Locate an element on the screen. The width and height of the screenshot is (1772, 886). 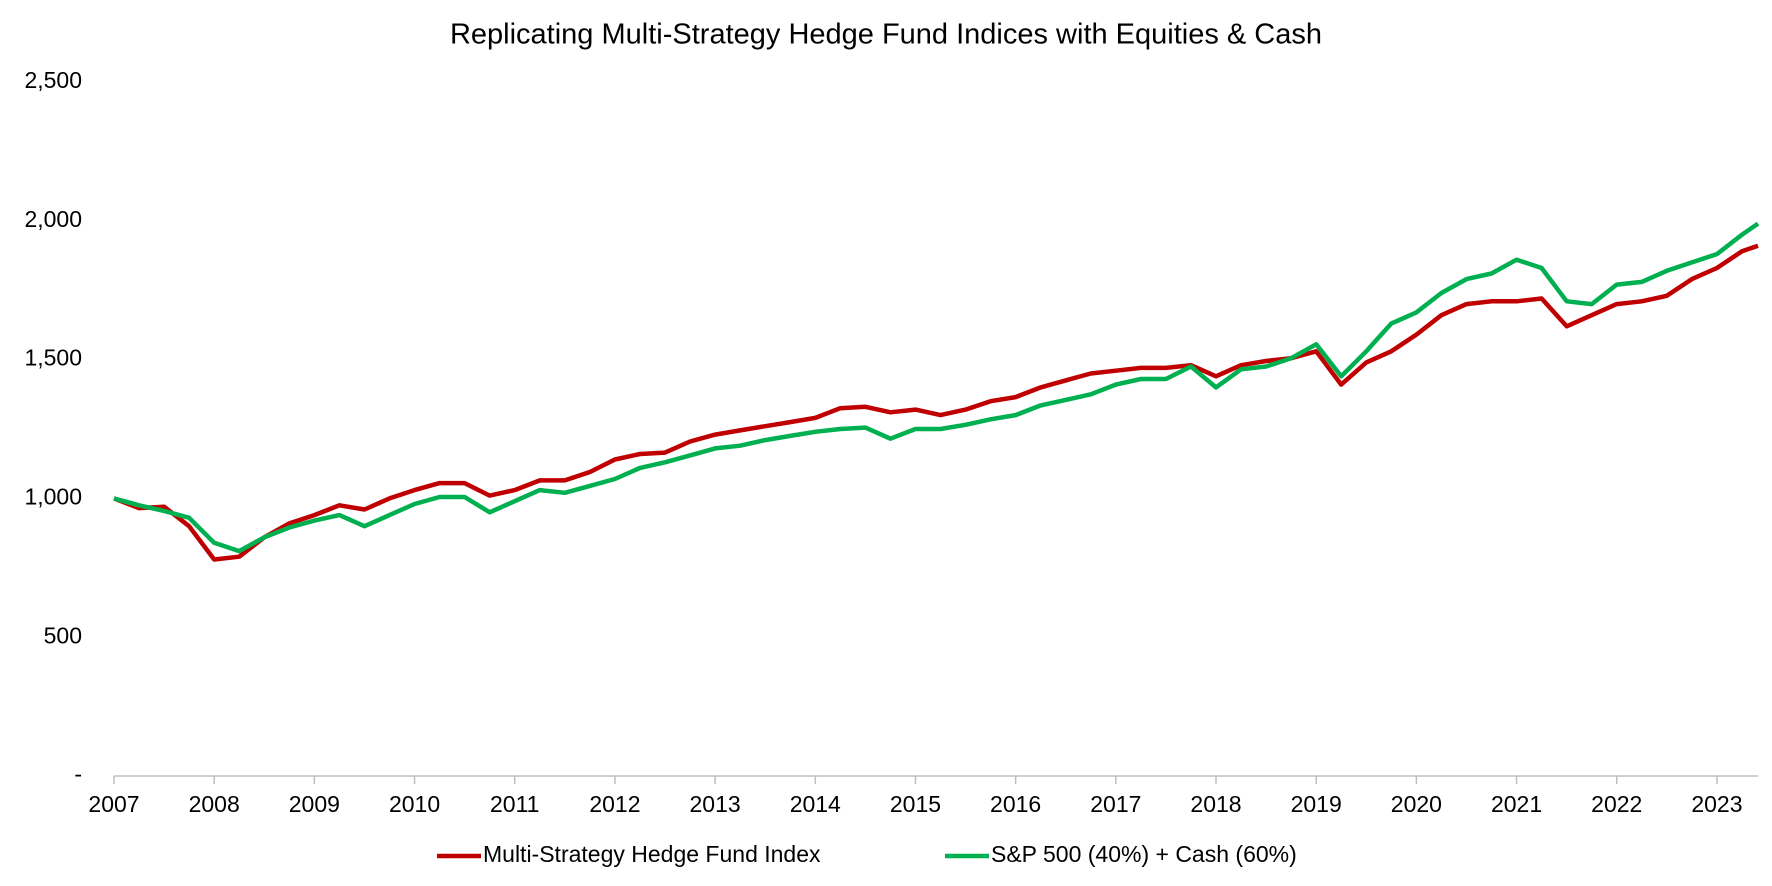
x-tick-label: 2011 is located at coordinates (514, 804).